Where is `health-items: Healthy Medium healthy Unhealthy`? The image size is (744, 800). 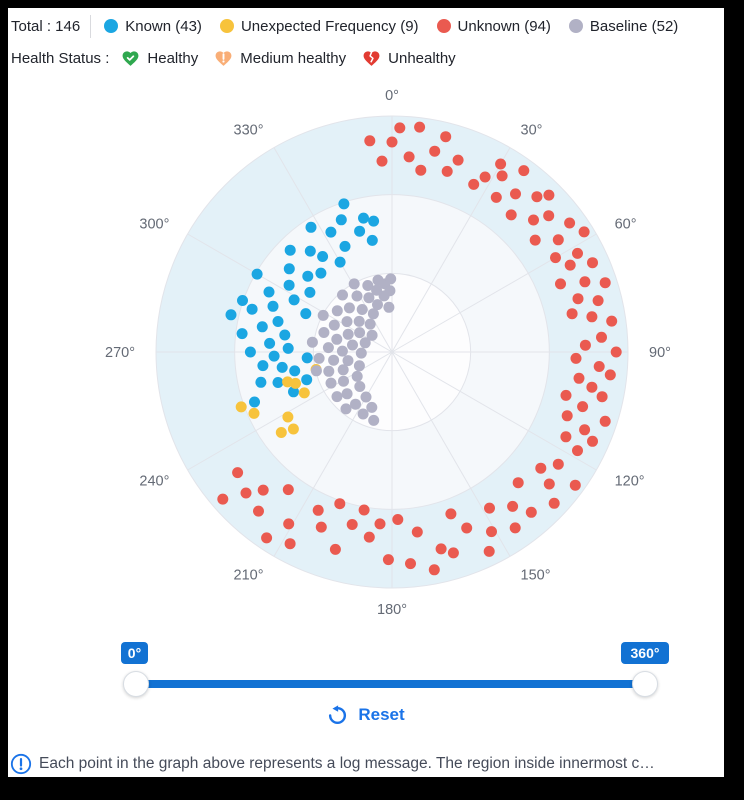 health-items: Healthy Medium healthy Unhealthy is located at coordinates (296, 58).